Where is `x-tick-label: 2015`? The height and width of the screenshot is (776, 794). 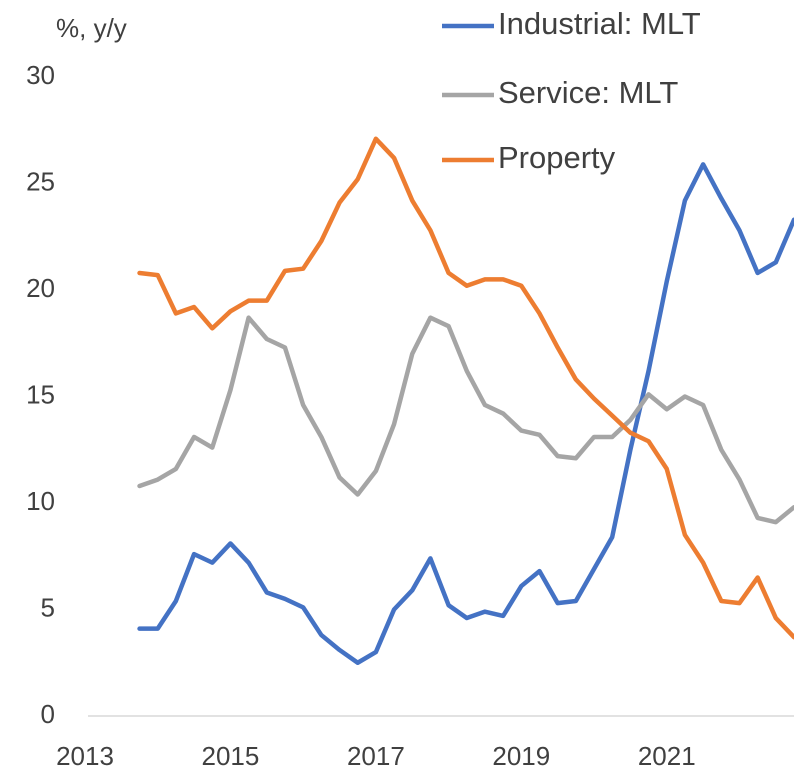 x-tick-label: 2015 is located at coordinates (231, 756).